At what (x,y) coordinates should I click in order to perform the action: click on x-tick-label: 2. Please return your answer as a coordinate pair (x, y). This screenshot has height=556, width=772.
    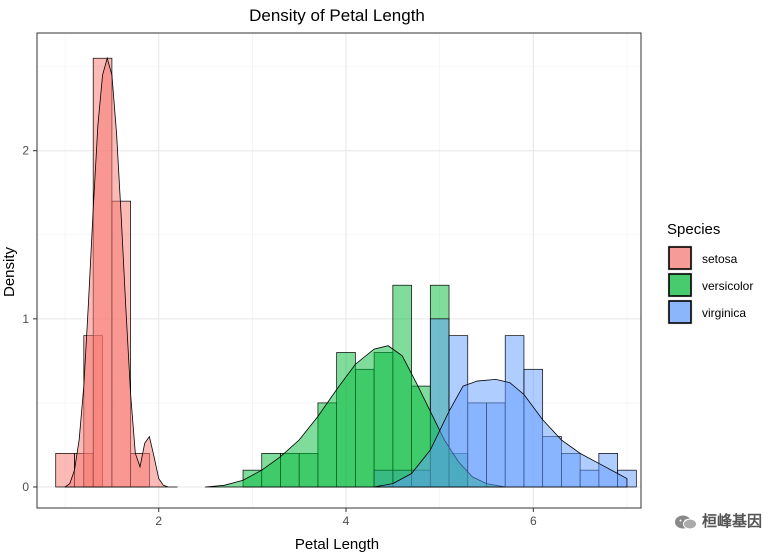
    Looking at the image, I should click on (158, 521).